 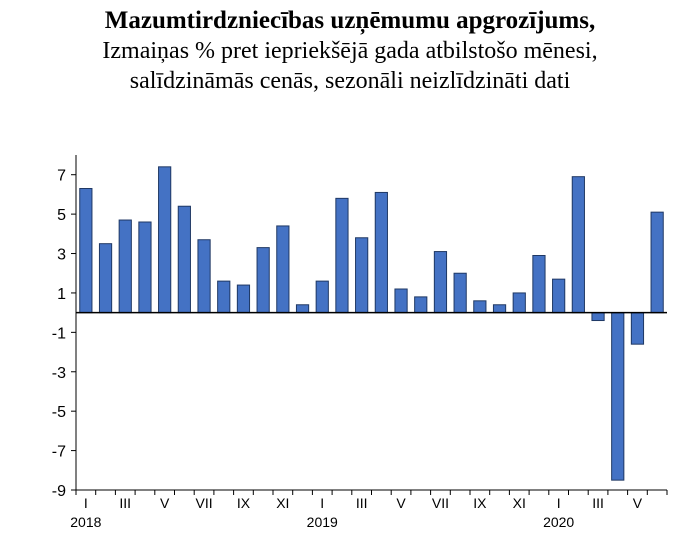 I want to click on y-tick-label: 5, so click(x=61, y=215).